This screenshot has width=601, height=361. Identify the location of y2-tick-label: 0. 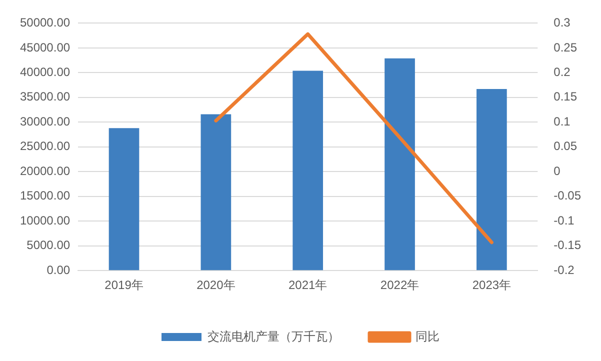
(557, 171).